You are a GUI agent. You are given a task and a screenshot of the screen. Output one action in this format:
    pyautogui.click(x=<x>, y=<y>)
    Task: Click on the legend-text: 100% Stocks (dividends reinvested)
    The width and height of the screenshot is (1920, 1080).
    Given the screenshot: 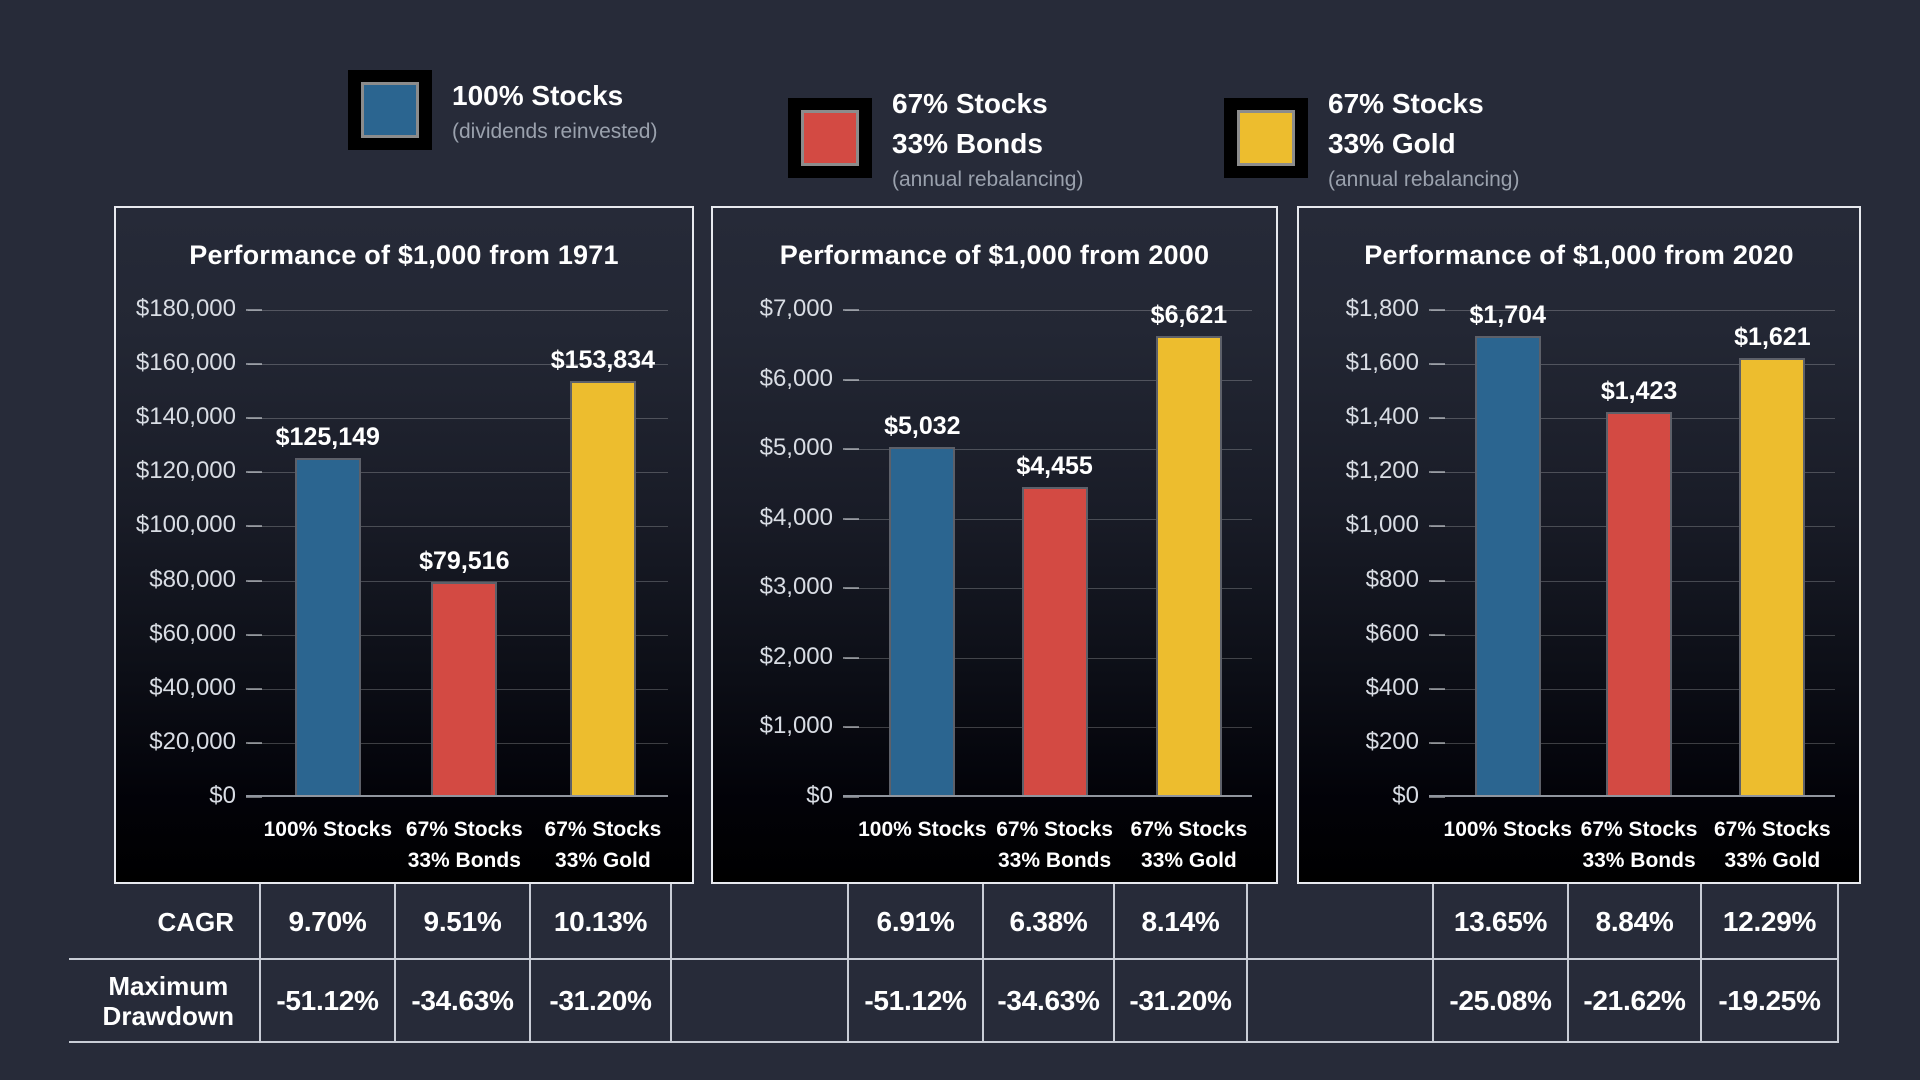 What is the action you would take?
    pyautogui.click(x=554, y=110)
    